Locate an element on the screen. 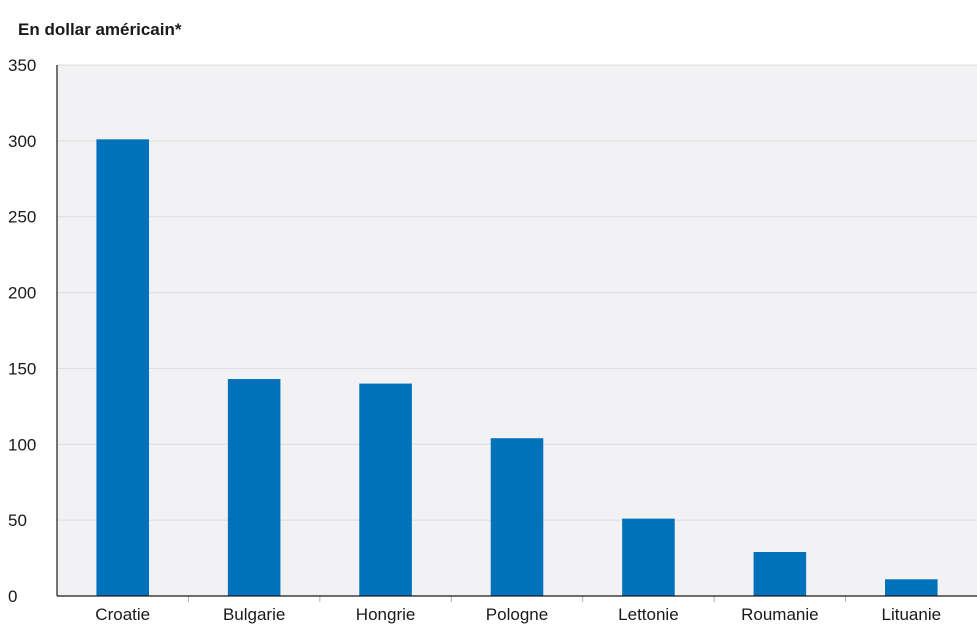  y-tick-label: 350 is located at coordinates (22, 65).